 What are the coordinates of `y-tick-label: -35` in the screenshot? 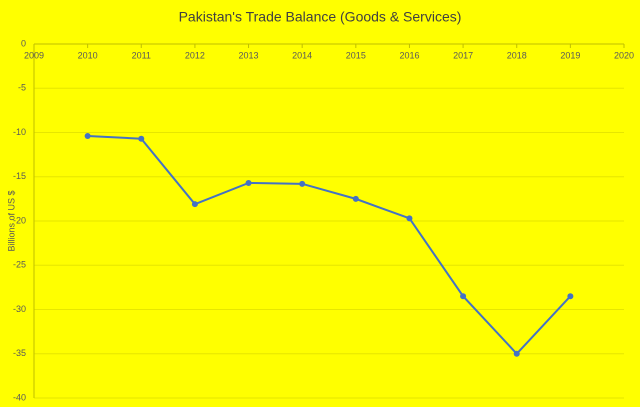 It's located at (19, 353).